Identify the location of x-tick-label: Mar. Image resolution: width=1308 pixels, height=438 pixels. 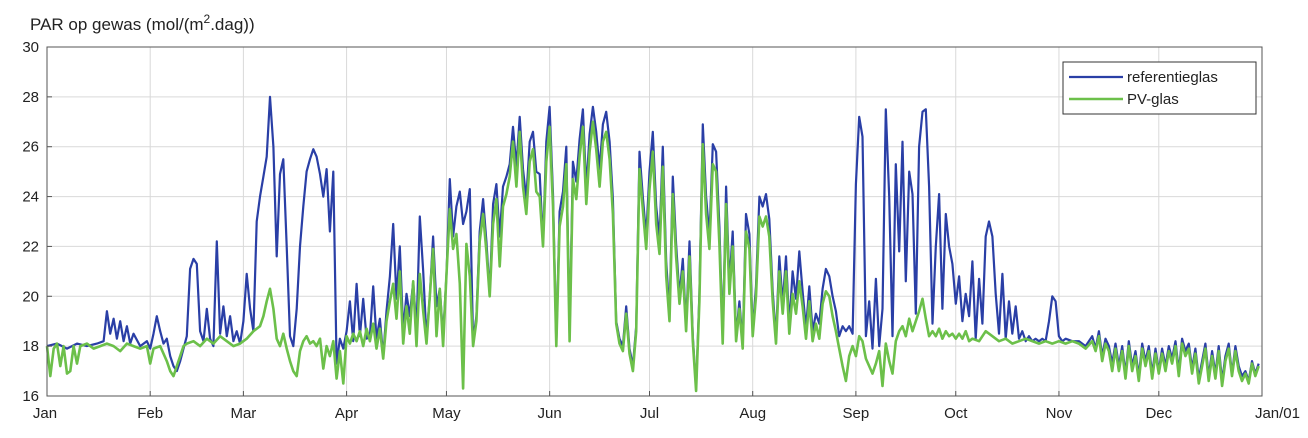
(243, 413).